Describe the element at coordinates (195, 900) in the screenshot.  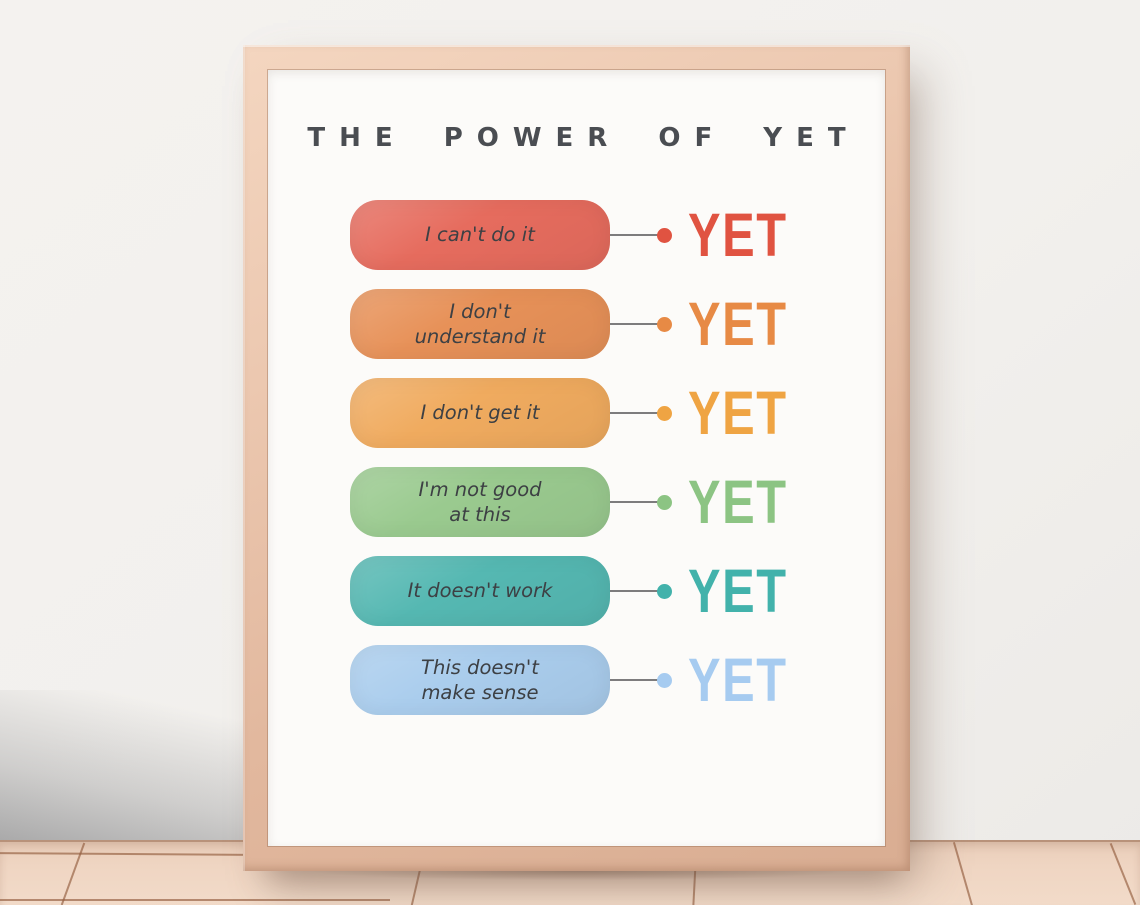
I see `floor-plank-seam` at that location.